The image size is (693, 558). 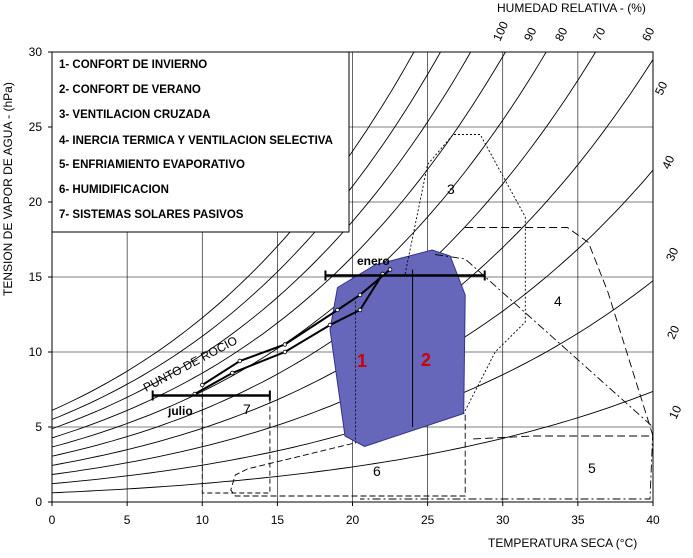 I want to click on x-tick-label: 5, so click(x=127, y=520).